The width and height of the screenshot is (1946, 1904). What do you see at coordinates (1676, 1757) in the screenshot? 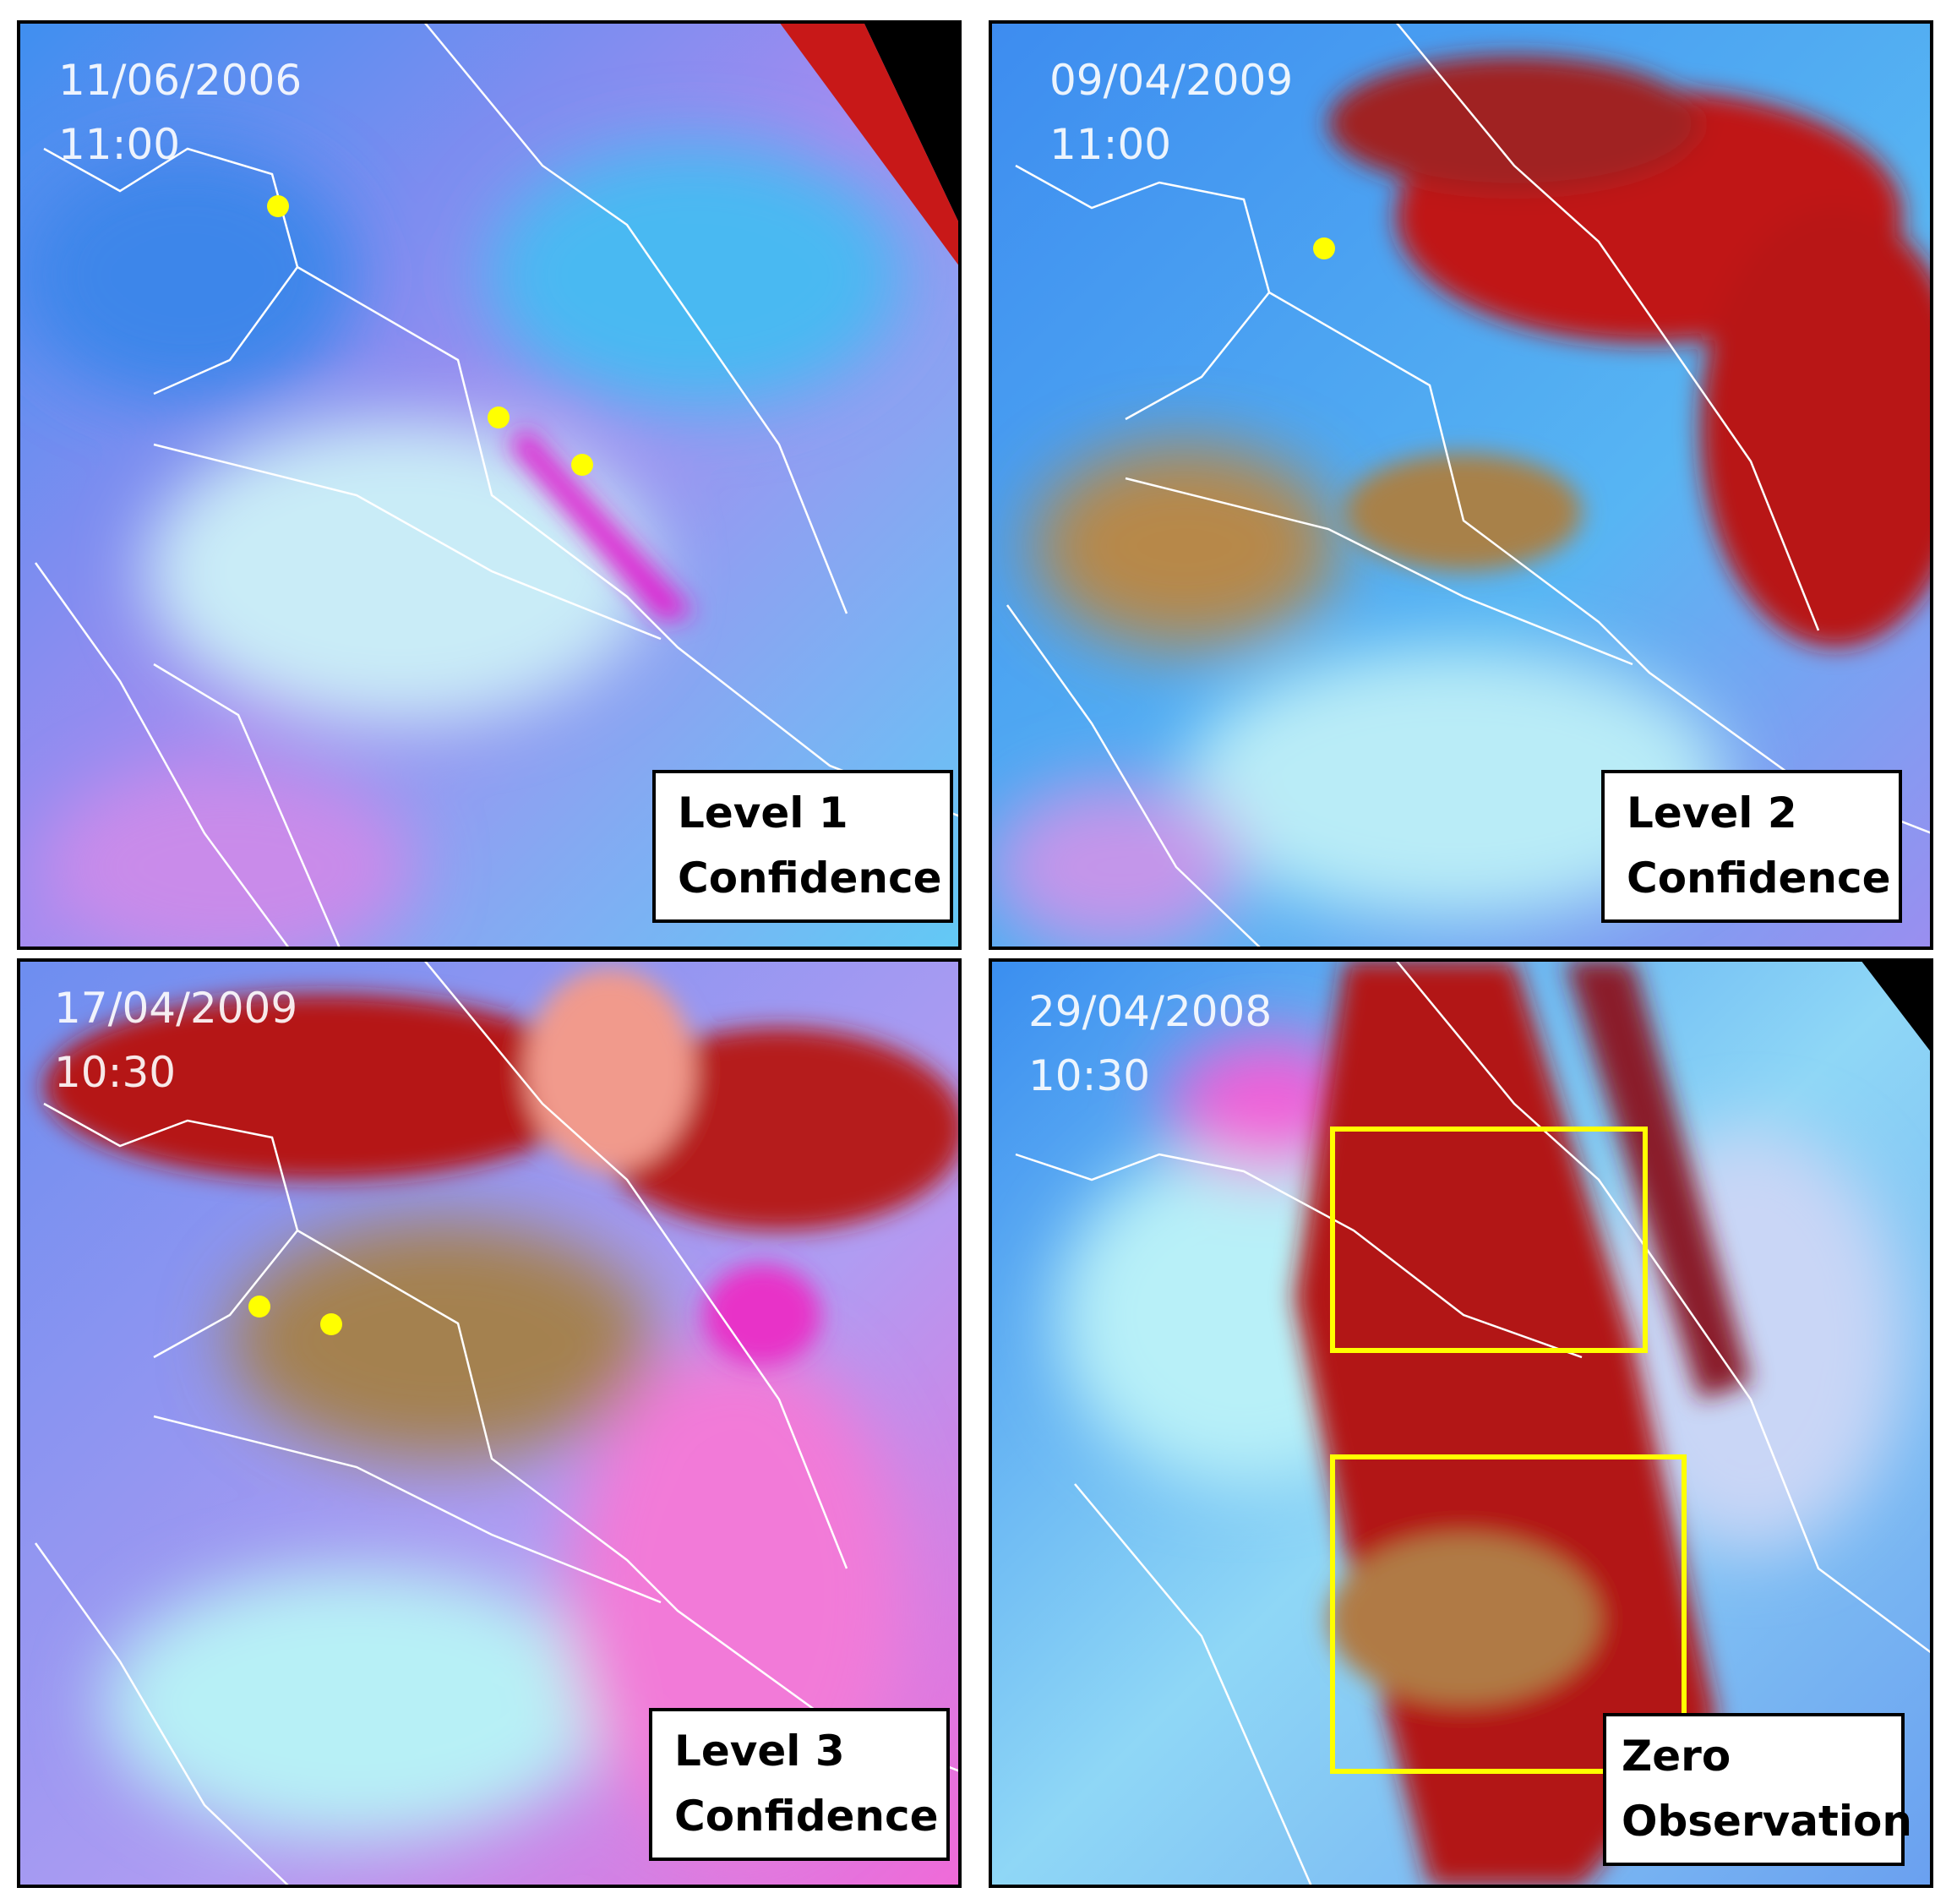
I see `label-line: Zero` at bounding box center [1676, 1757].